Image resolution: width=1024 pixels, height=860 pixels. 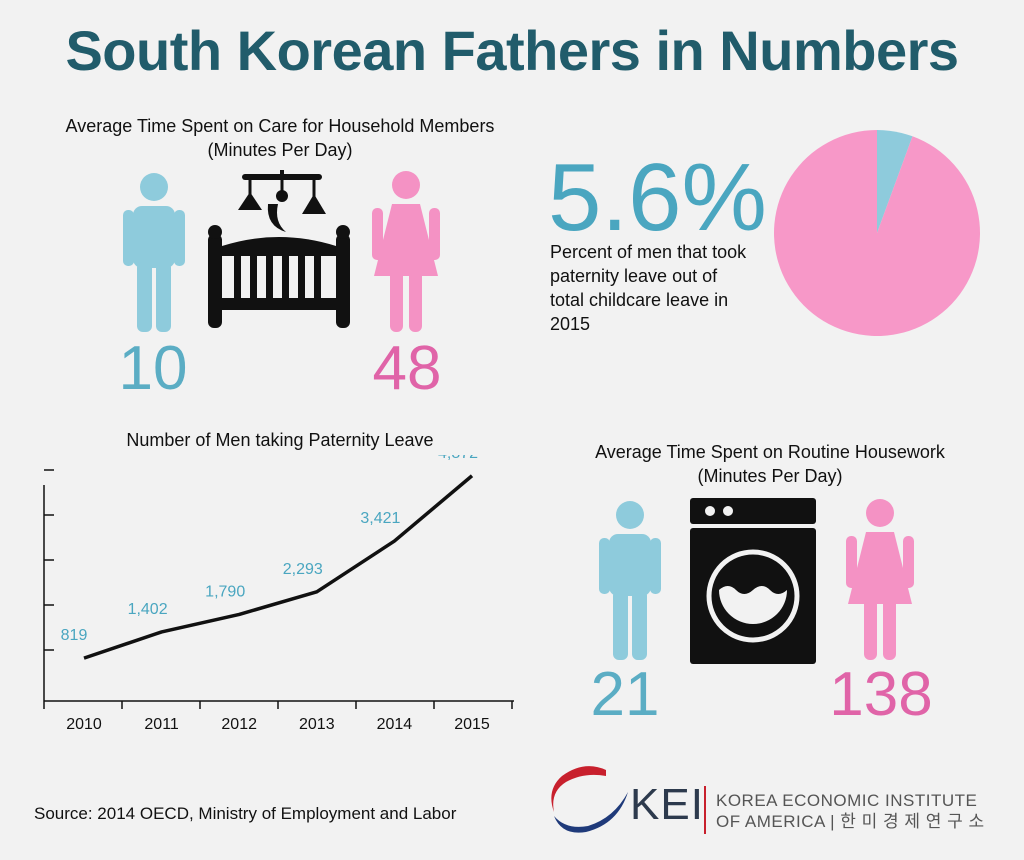 What do you see at coordinates (279, 249) in the screenshot?
I see `crib-icon` at bounding box center [279, 249].